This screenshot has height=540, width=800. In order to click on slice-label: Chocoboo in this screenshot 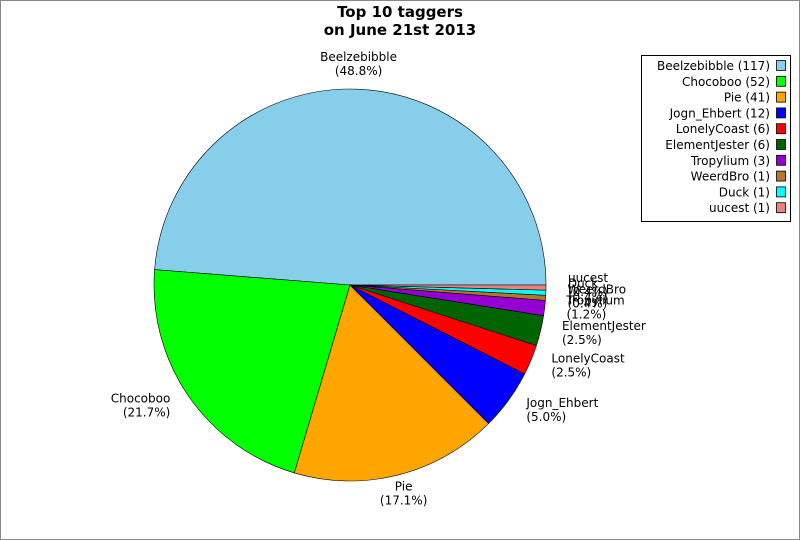, I will do `click(141, 398)`.